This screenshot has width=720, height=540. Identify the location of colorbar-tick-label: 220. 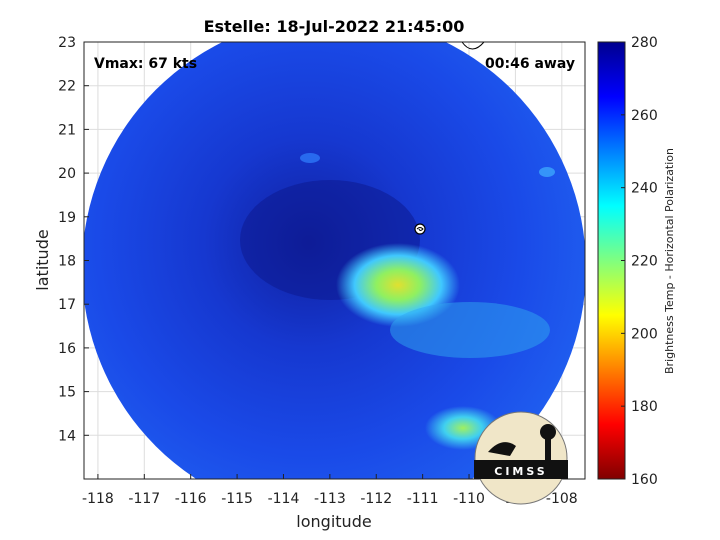
(644, 262).